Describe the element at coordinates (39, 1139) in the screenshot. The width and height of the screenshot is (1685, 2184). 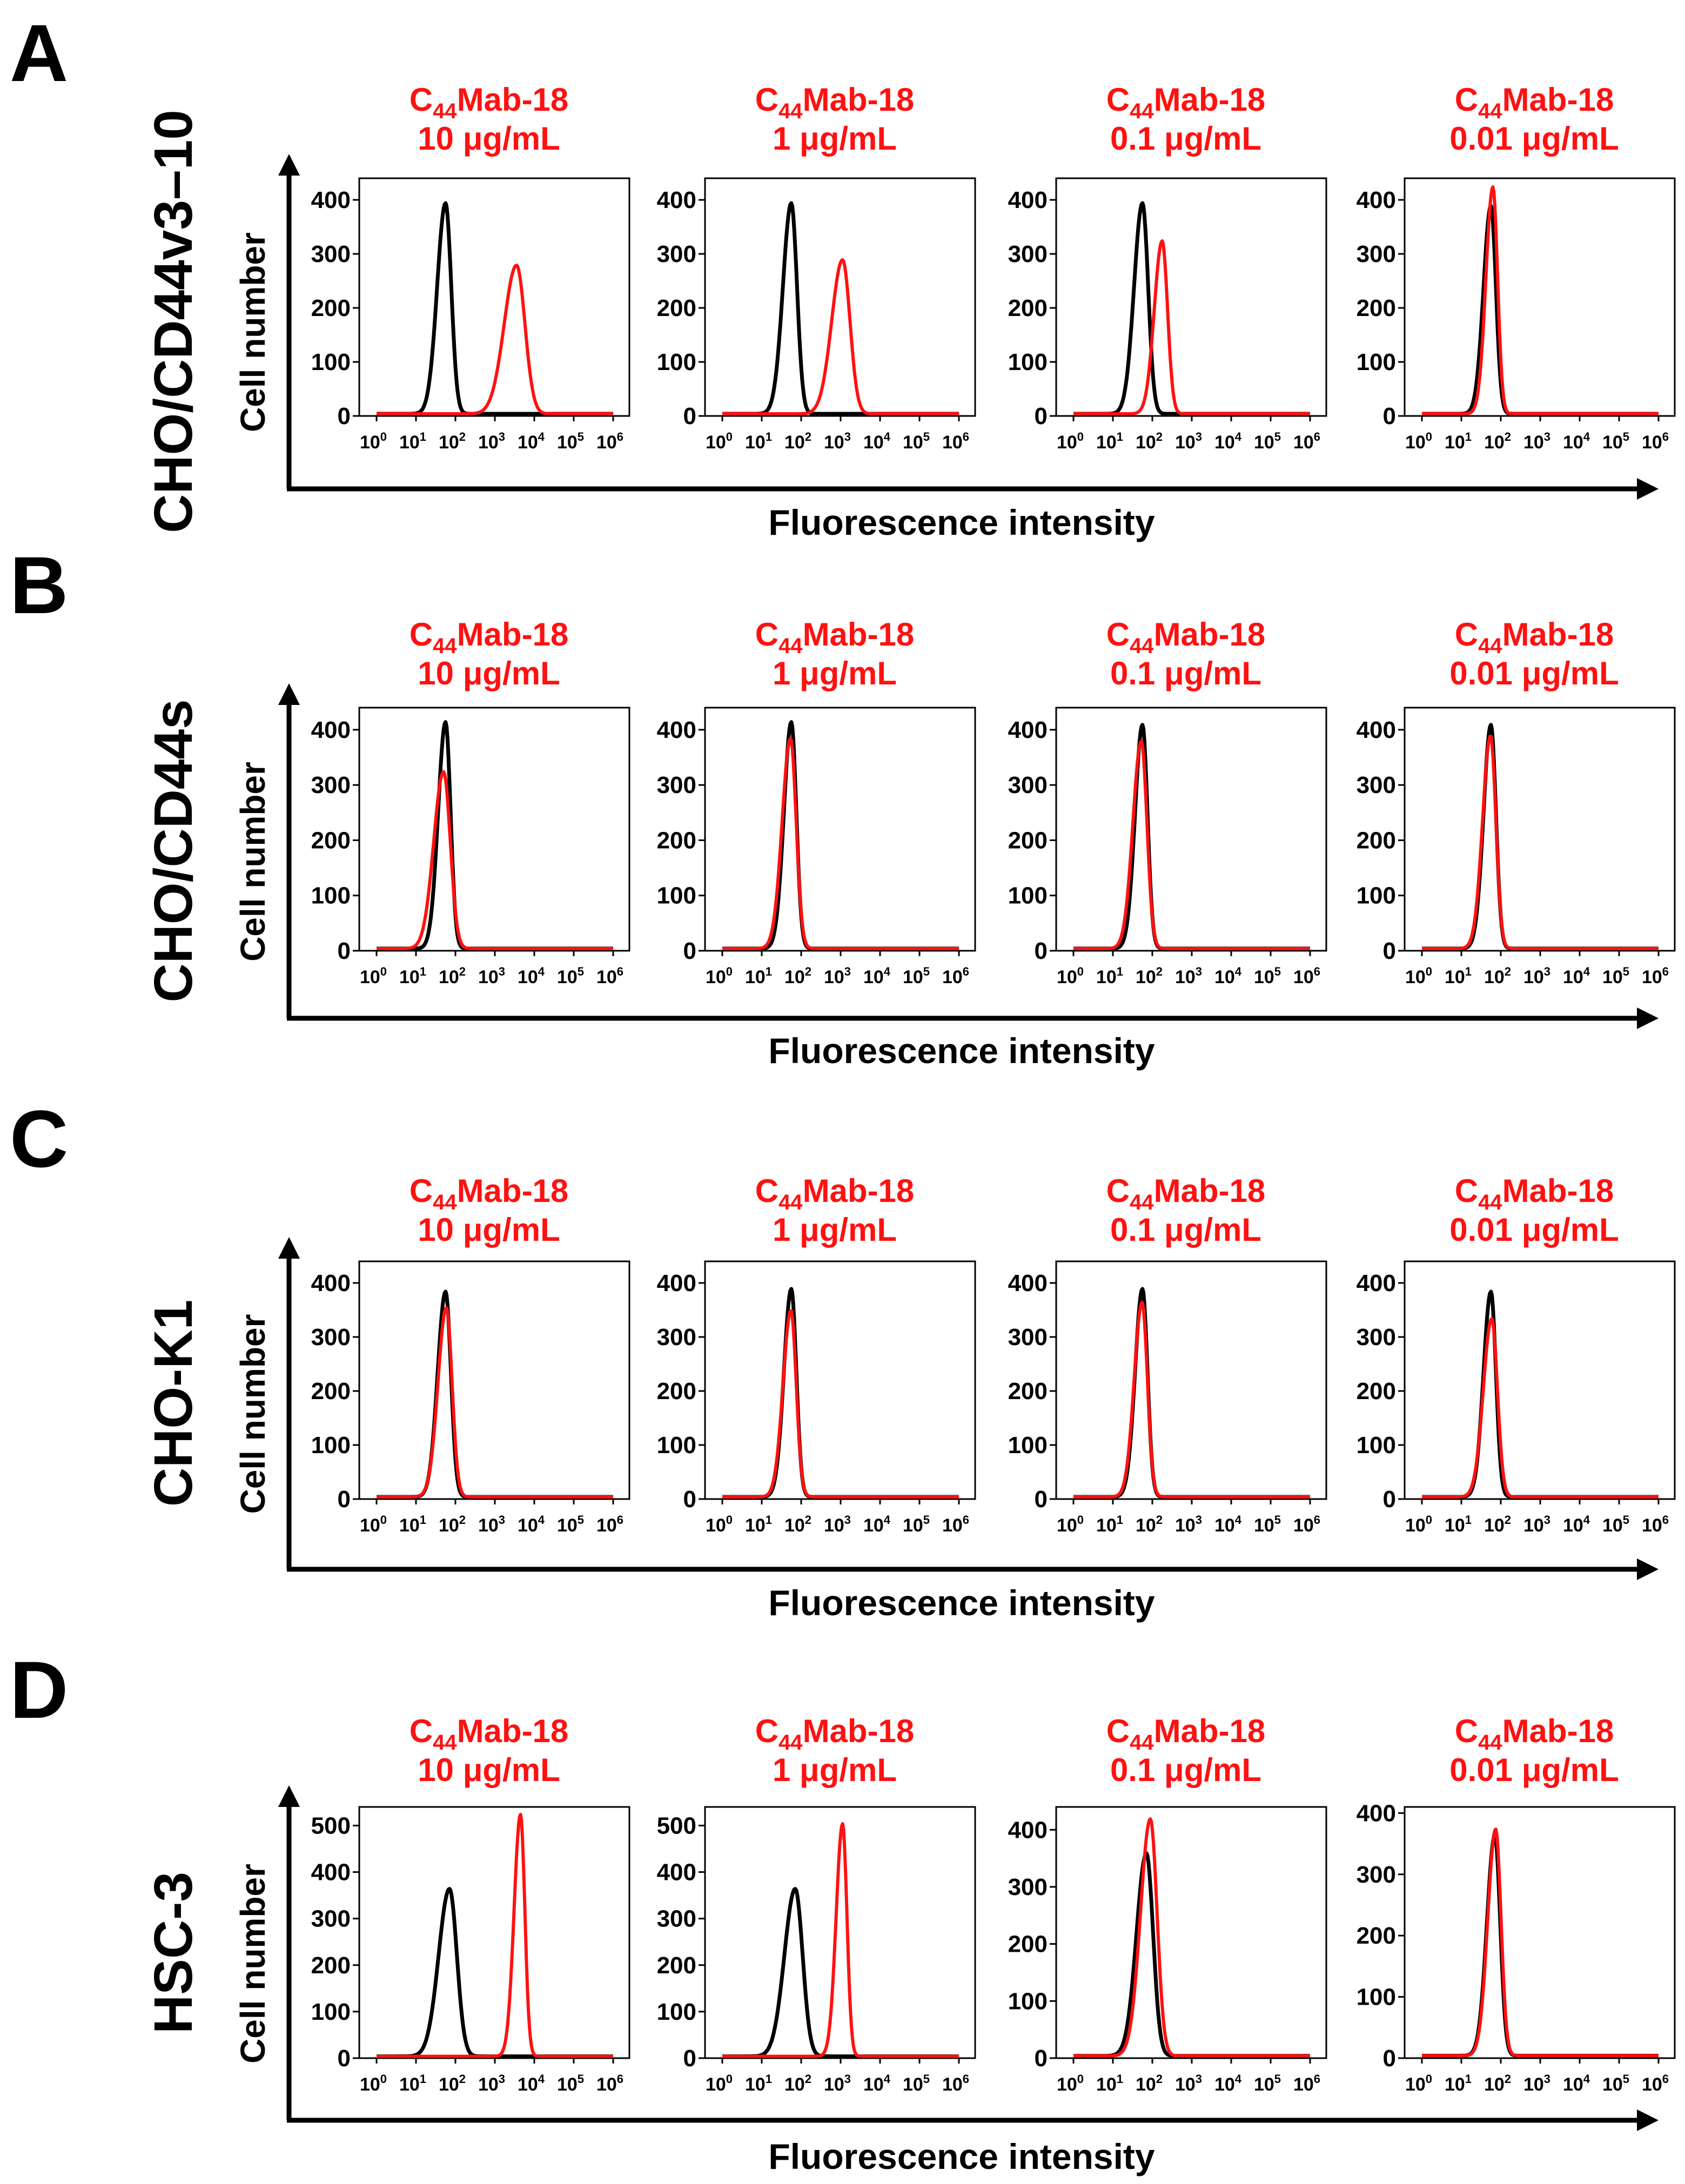
I see `panel-letter: C` at that location.